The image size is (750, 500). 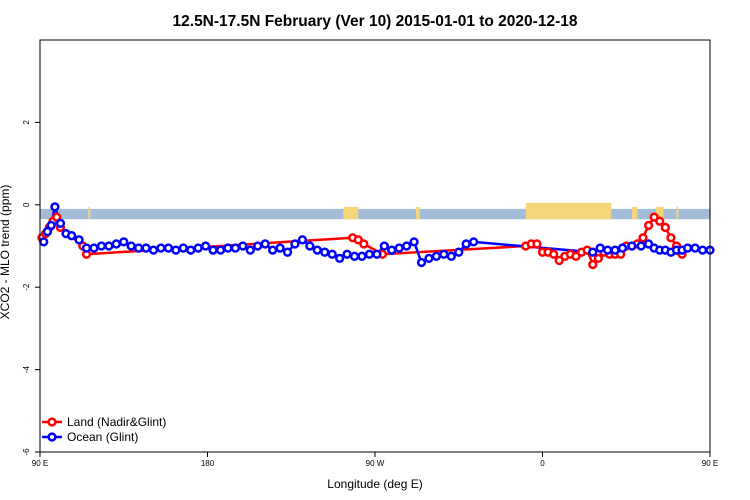 What do you see at coordinates (102, 437) in the screenshot?
I see `legend-label: Ocean (Glint)` at bounding box center [102, 437].